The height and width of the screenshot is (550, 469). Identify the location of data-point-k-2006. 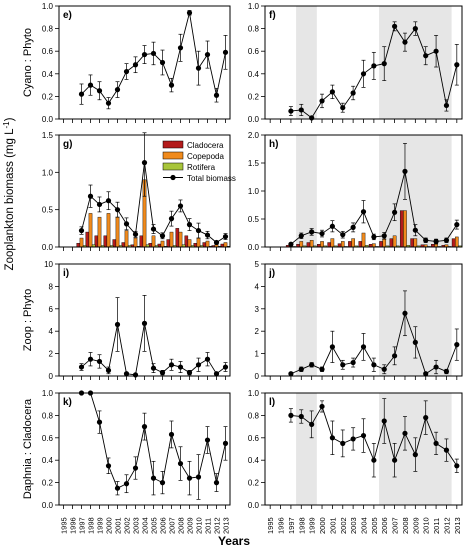
(162, 483).